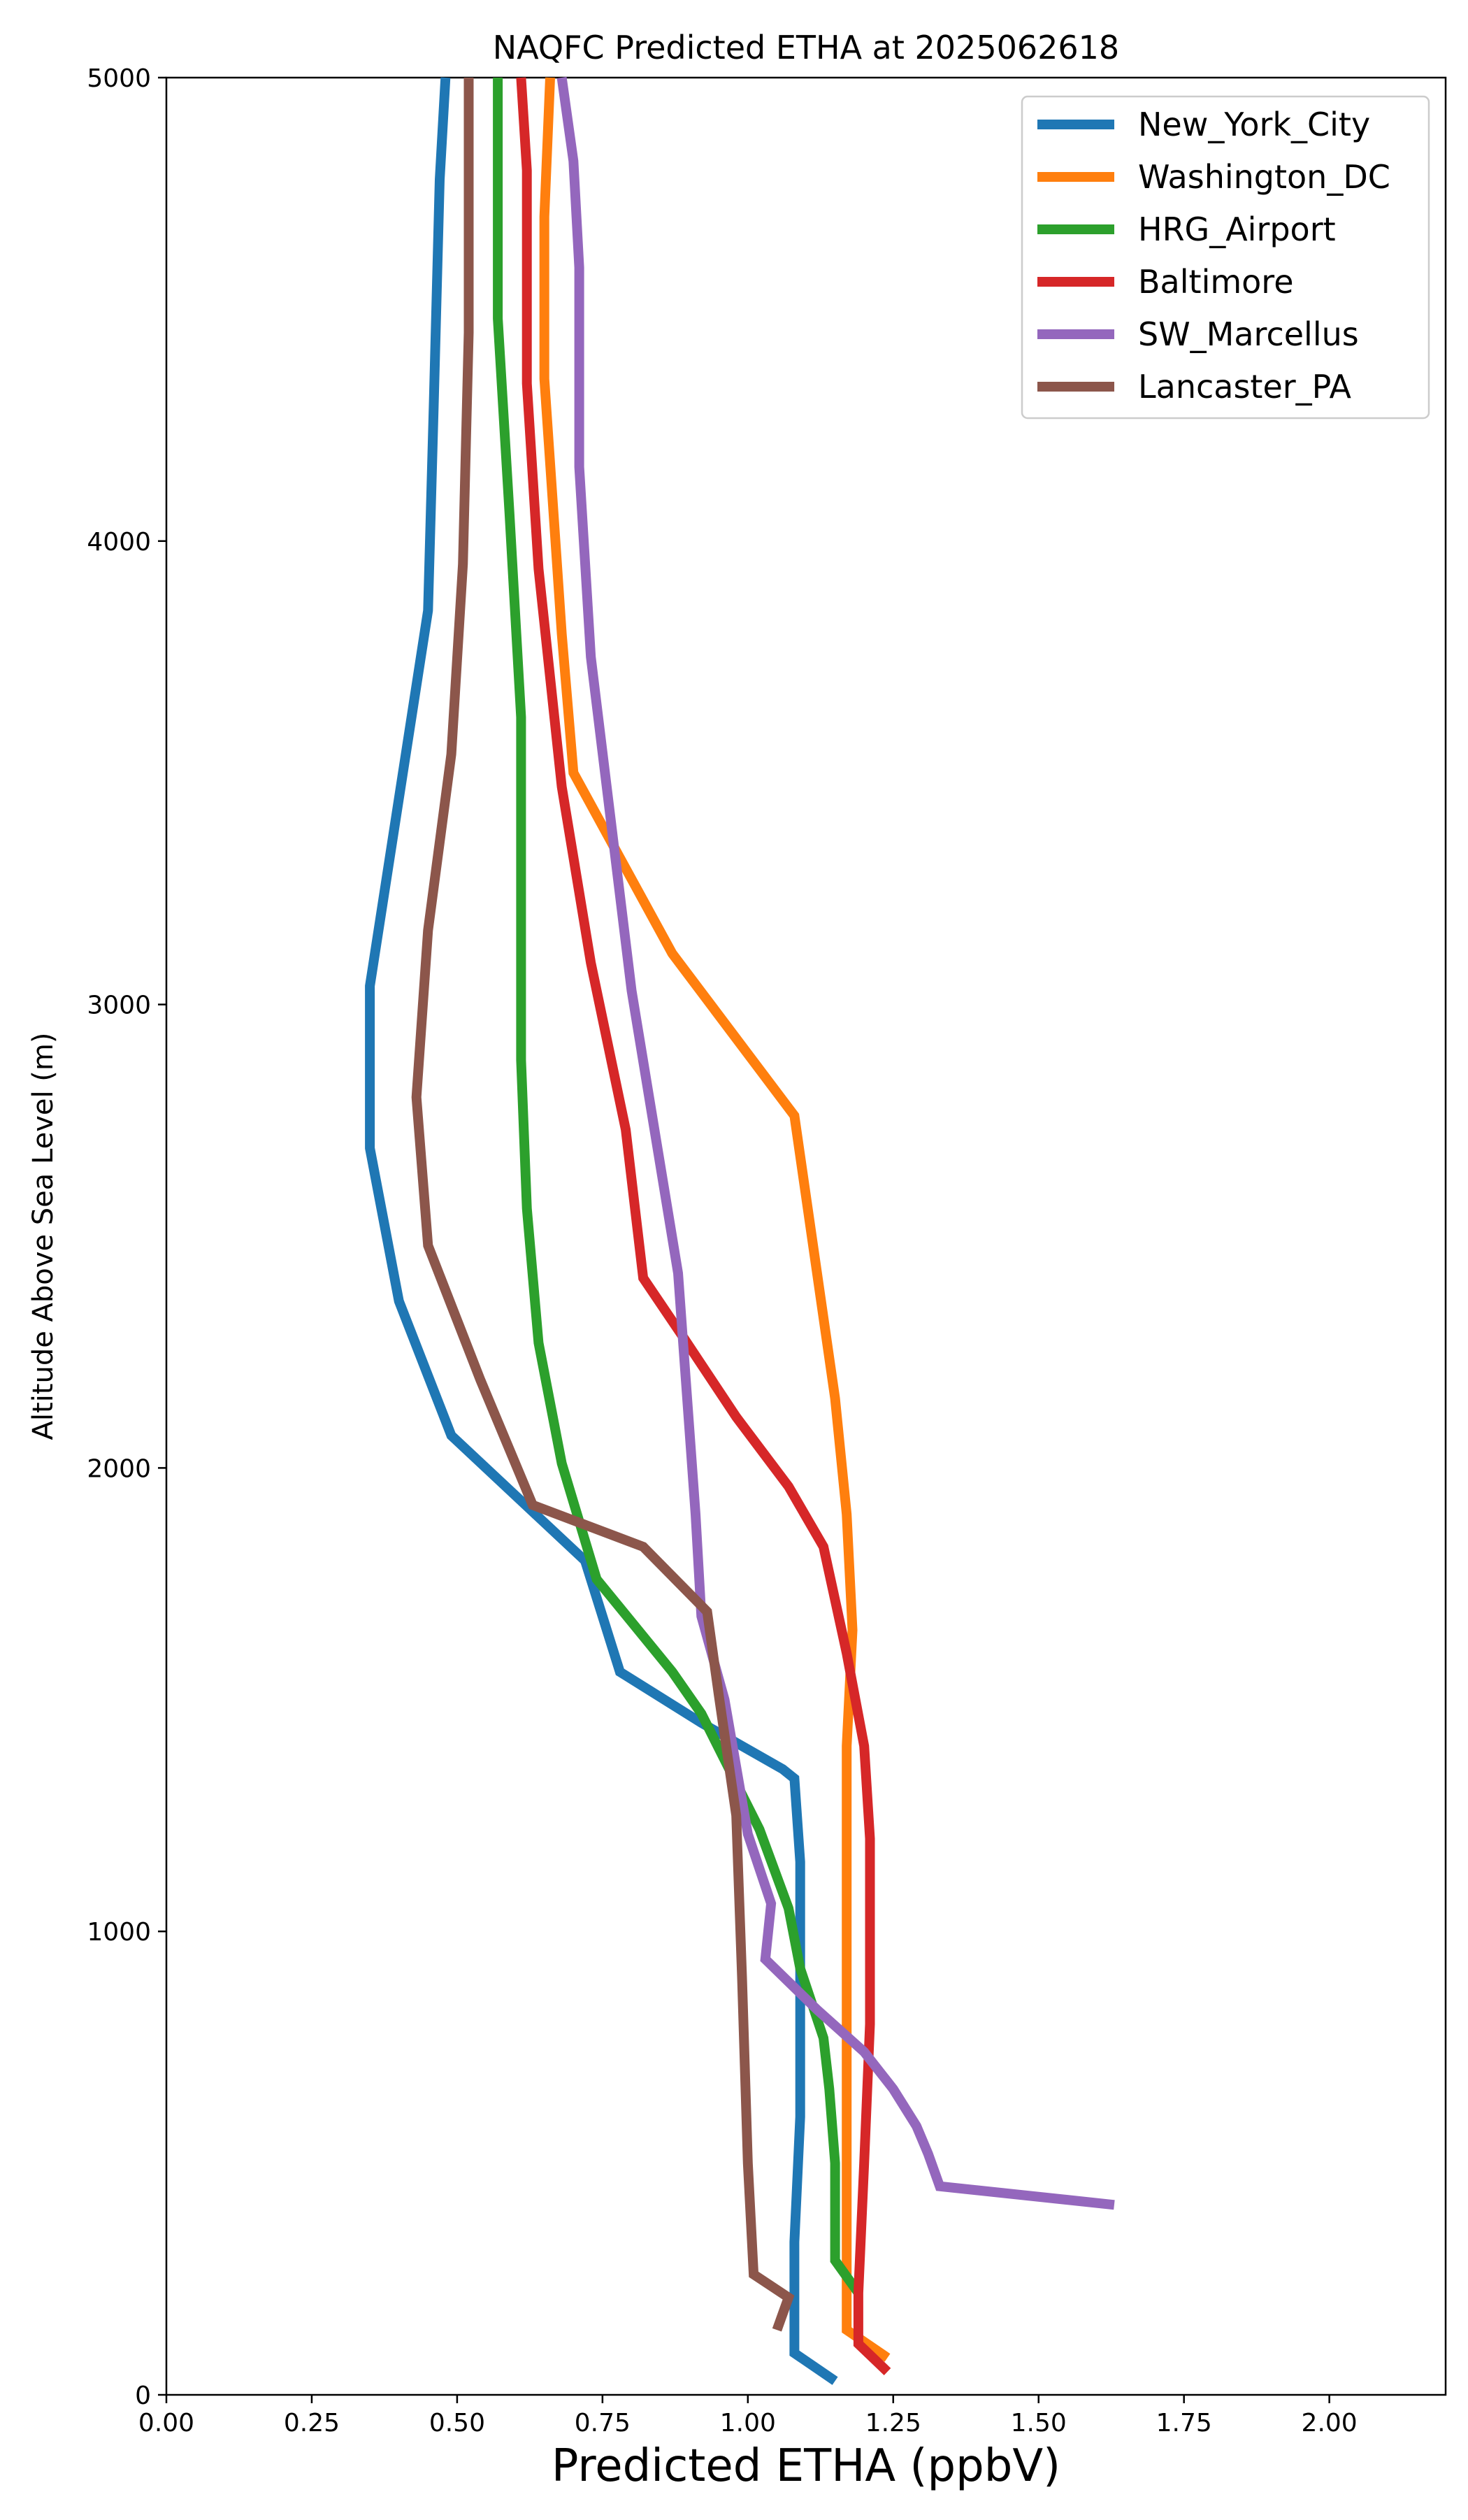 Image resolution: width=1468 pixels, height=2520 pixels. I want to click on legend-label: New_York_City, so click(1254, 124).